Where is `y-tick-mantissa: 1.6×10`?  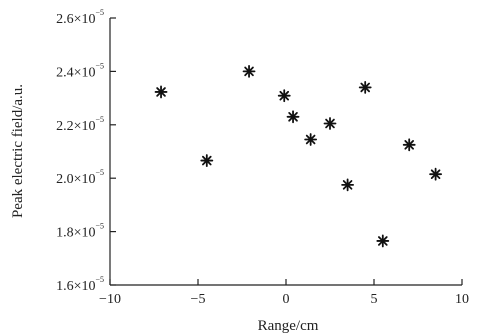 y-tick-mantissa: 1.6×10 is located at coordinates (75, 286).